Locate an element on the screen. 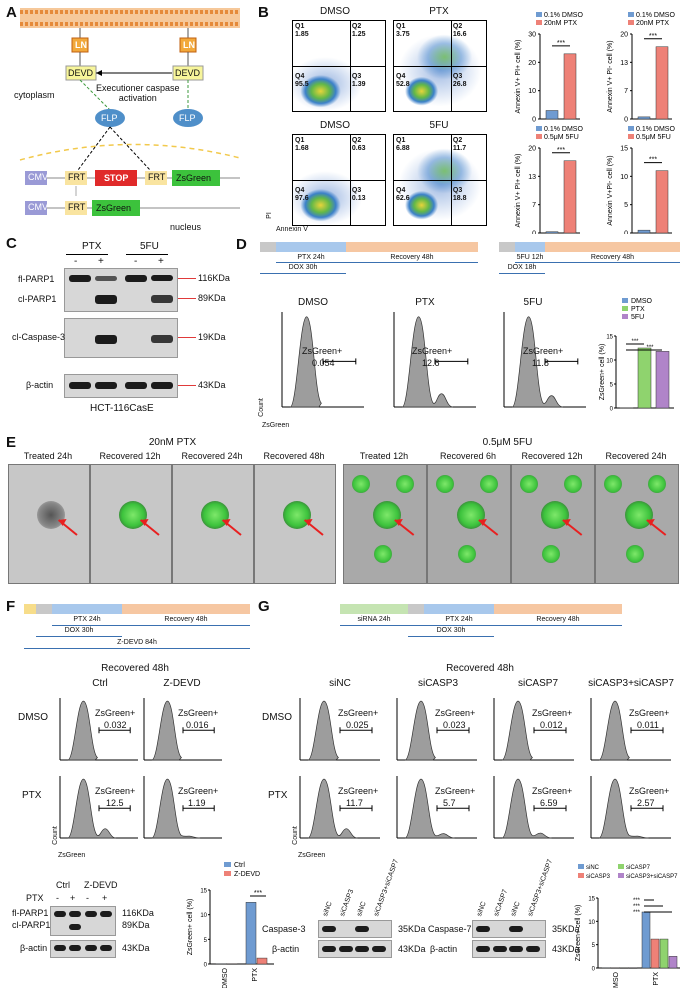 The image size is (685, 990). e-micrograph is located at coordinates (213, 524).